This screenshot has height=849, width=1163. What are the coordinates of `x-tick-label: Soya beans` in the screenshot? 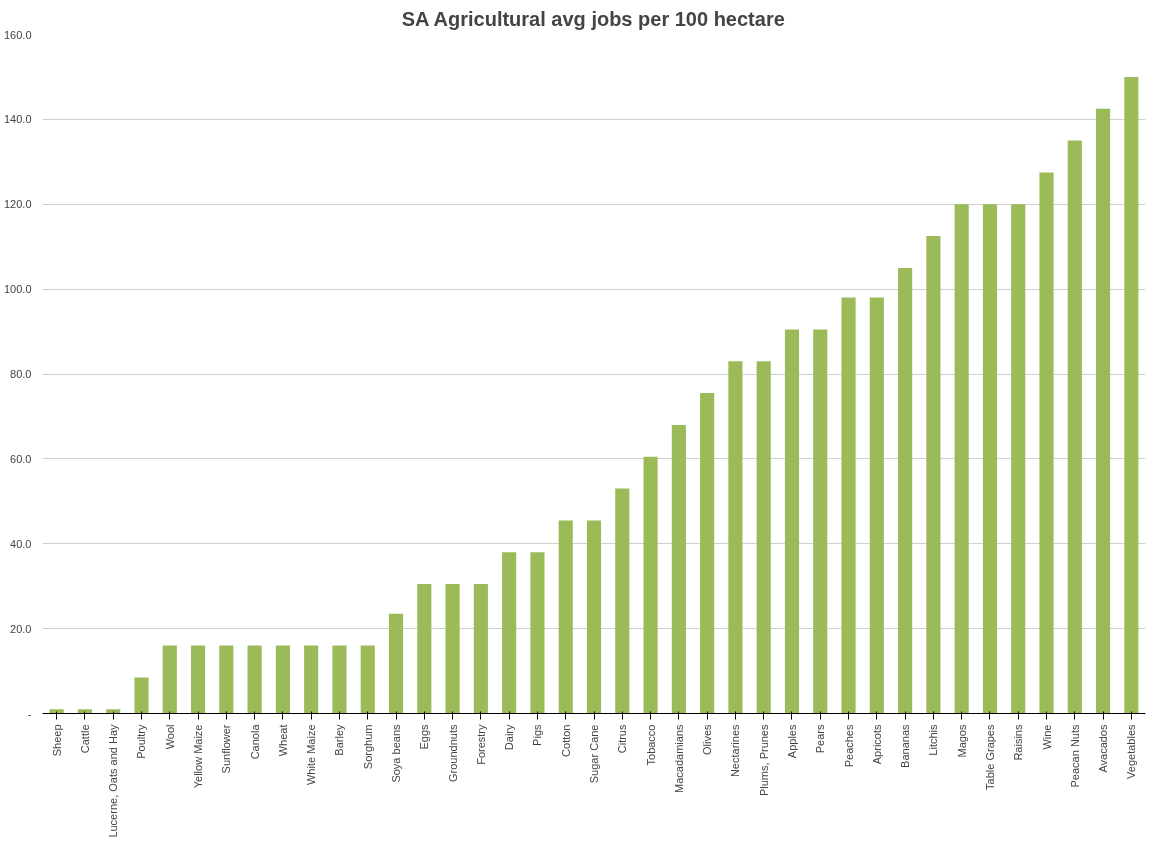 It's located at (396, 753).